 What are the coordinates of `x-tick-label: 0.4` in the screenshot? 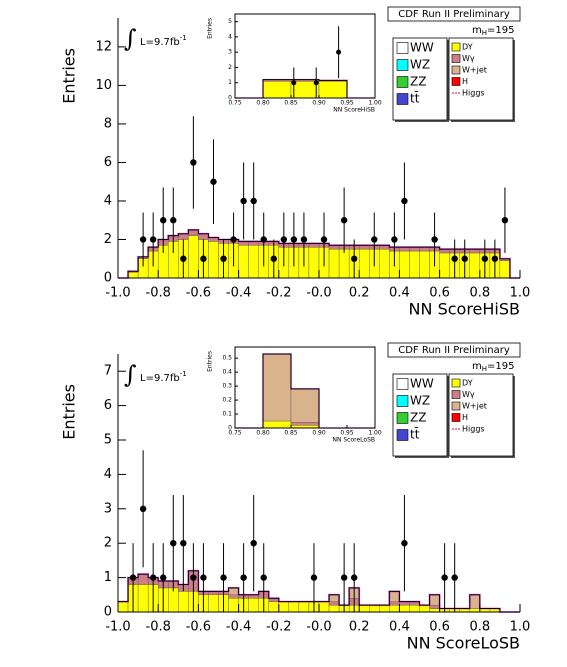 It's located at (399, 293).